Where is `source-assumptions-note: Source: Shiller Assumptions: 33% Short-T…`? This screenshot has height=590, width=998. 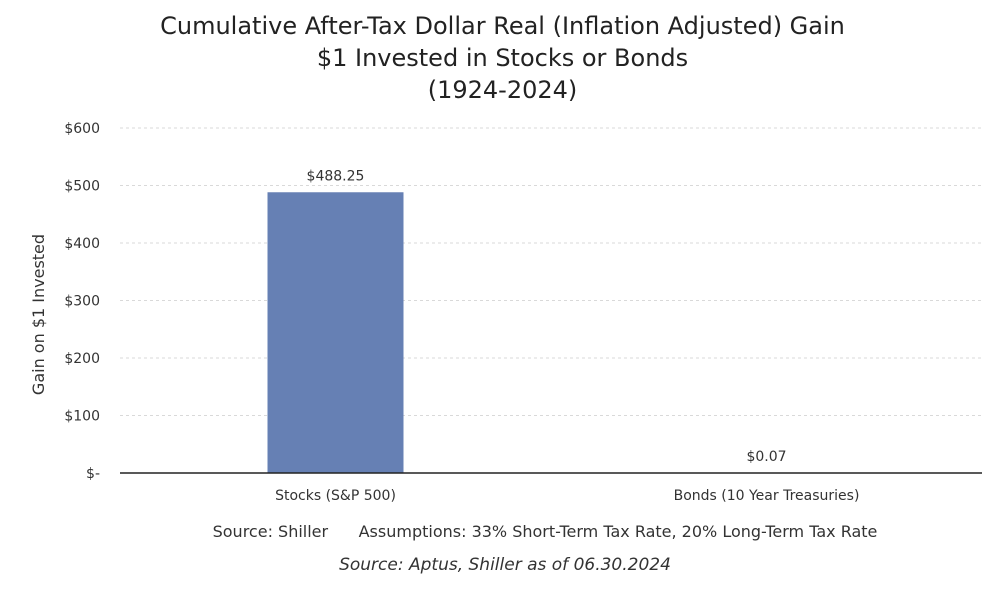
source-assumptions-note: Source: Shiller Assumptions: 33% Short-T… is located at coordinates (499, 531).